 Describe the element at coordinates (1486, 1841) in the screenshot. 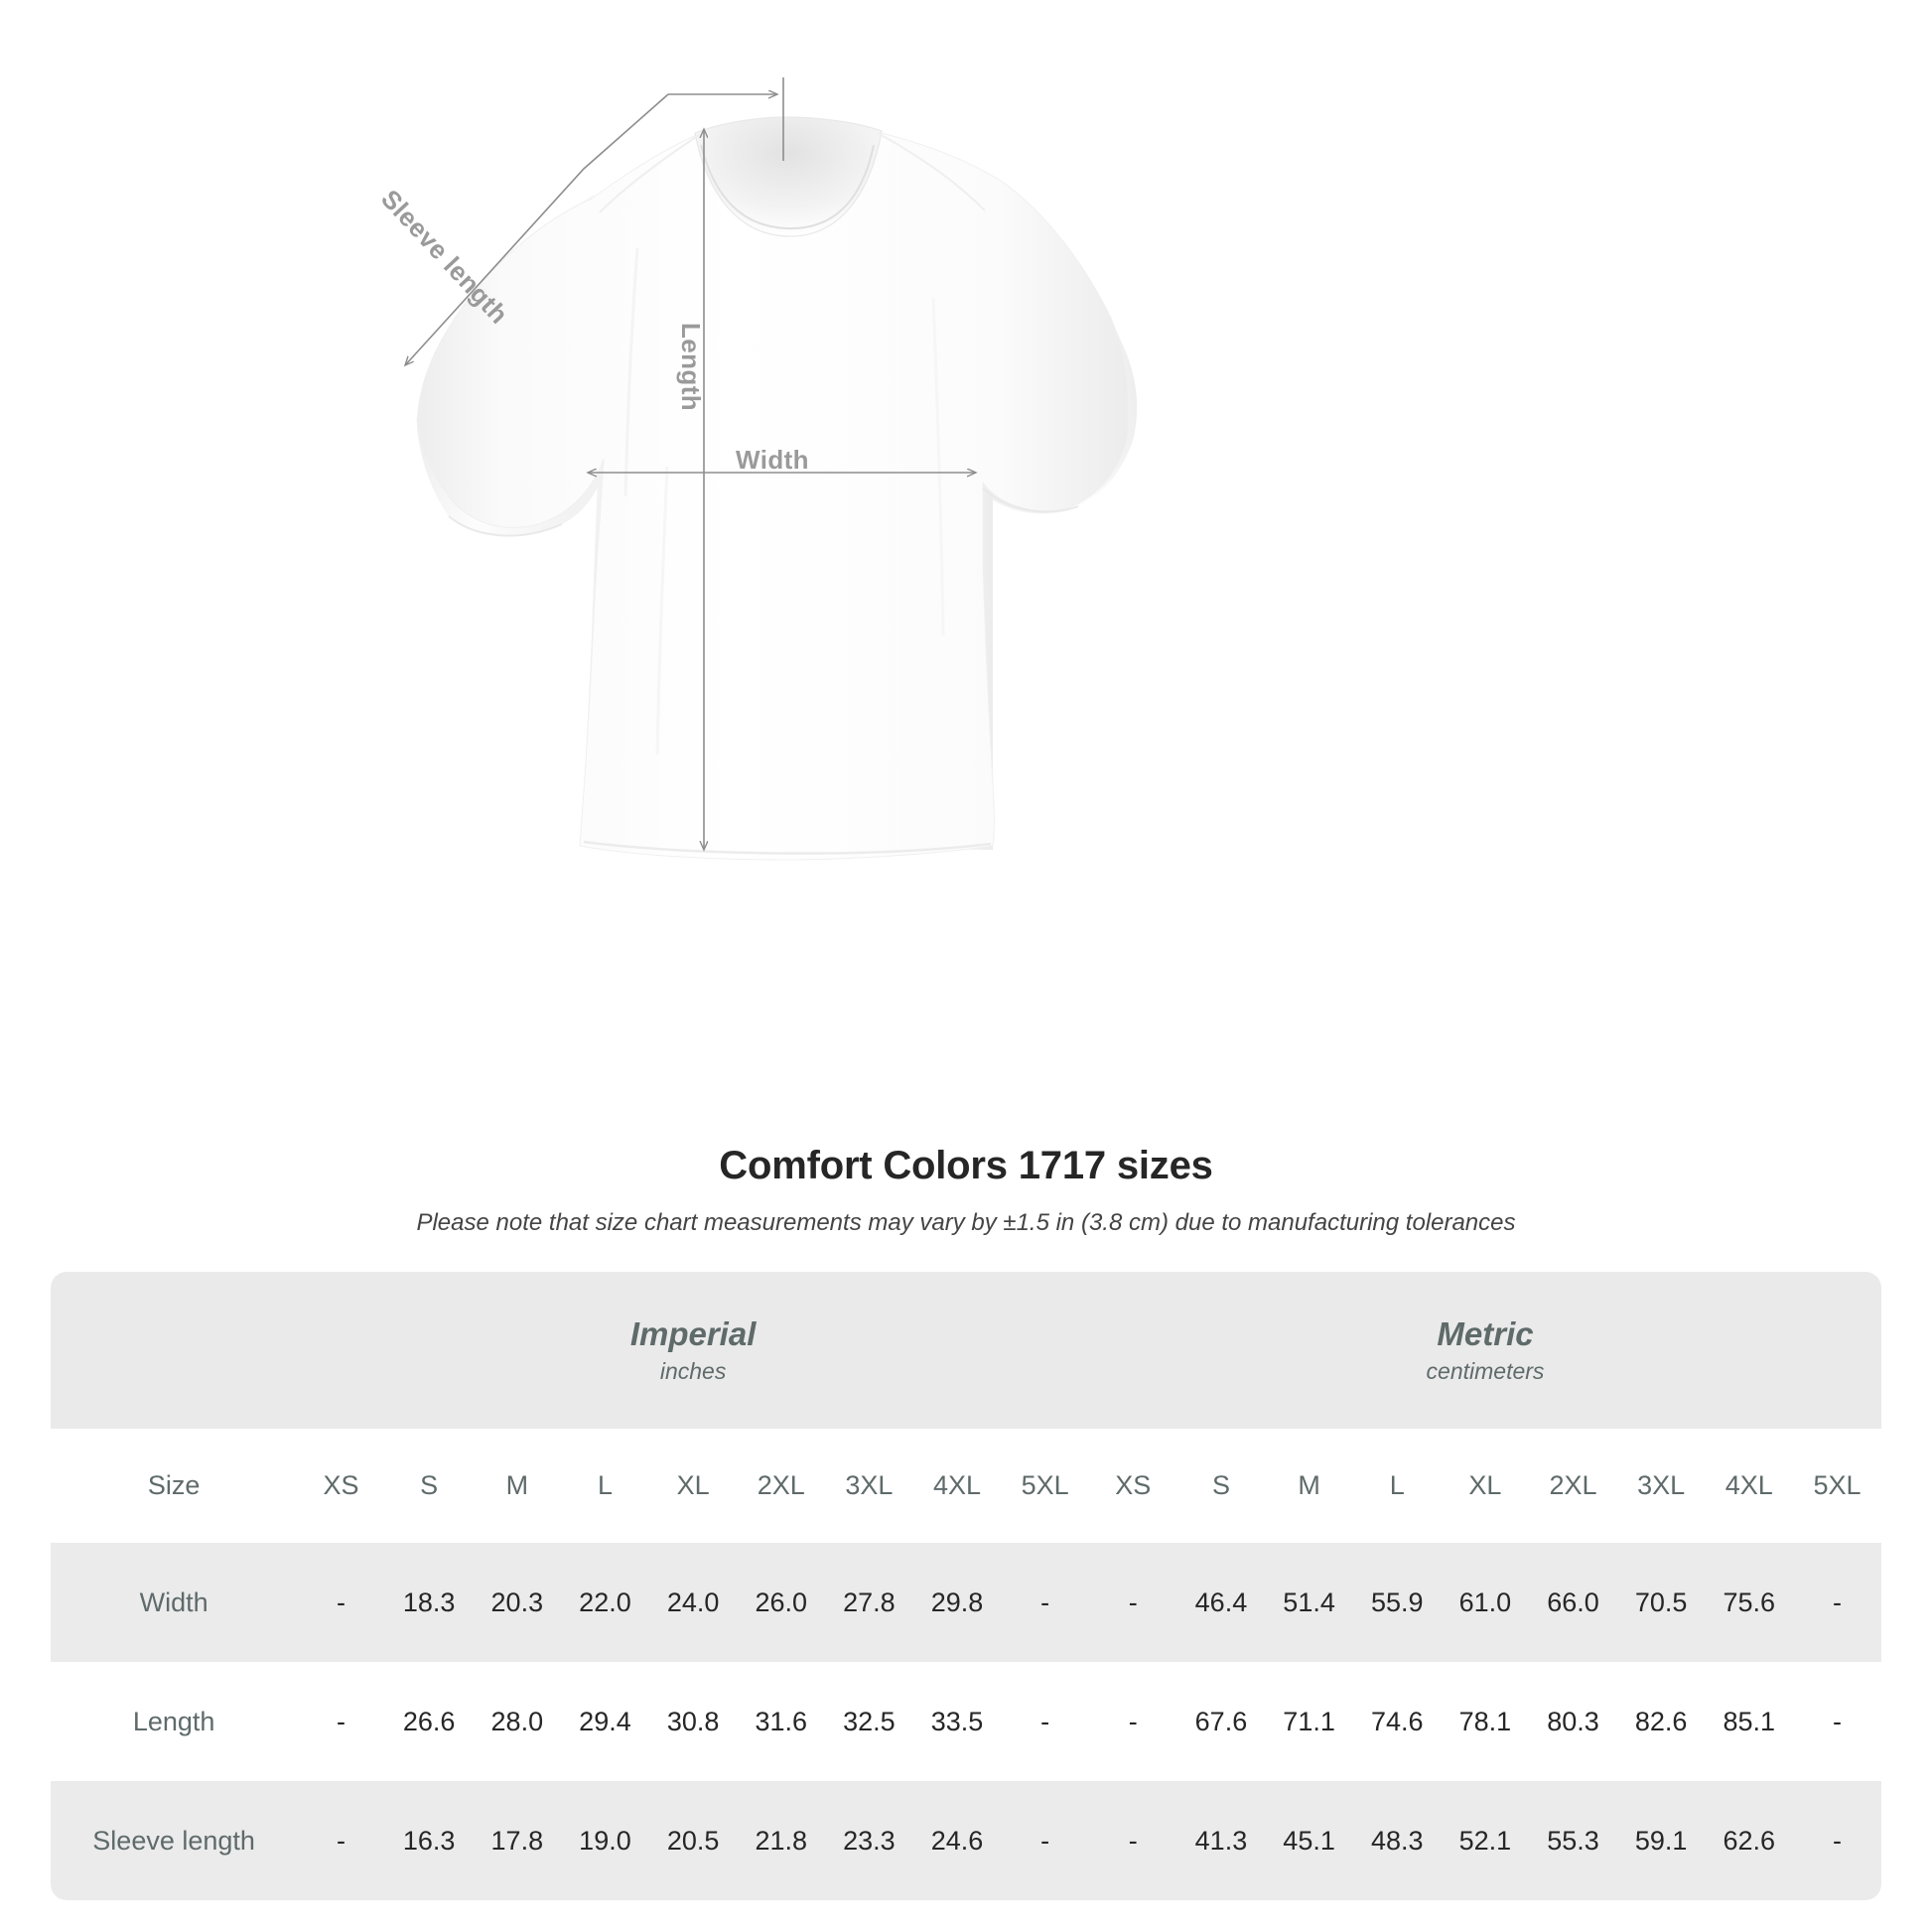

I see `cell-metric-xl: 52.1` at that location.